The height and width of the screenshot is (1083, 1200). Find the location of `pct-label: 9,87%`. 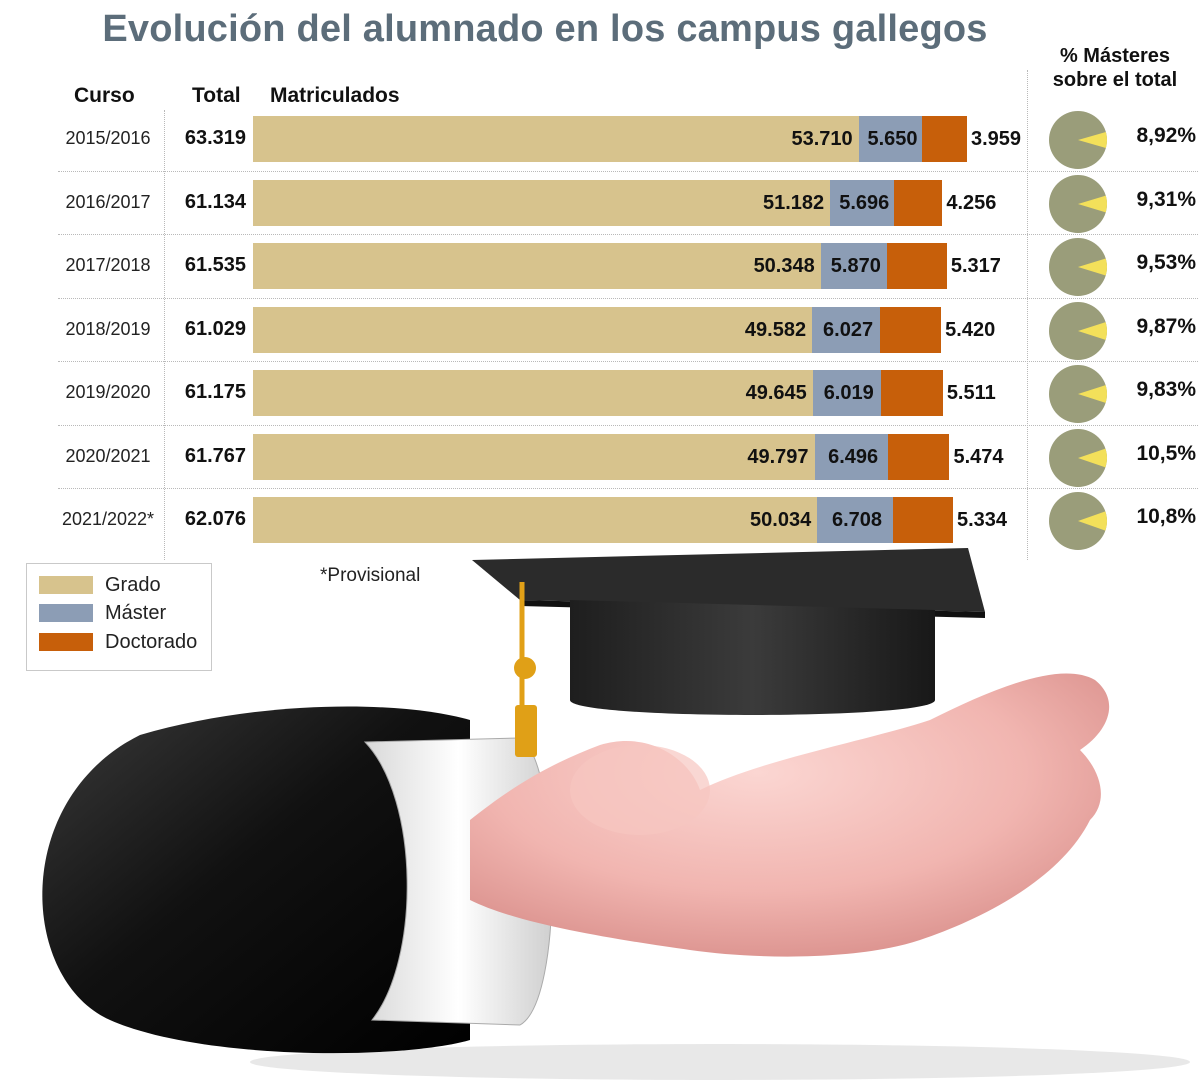

pct-label: 9,87% is located at coordinates (1166, 326).